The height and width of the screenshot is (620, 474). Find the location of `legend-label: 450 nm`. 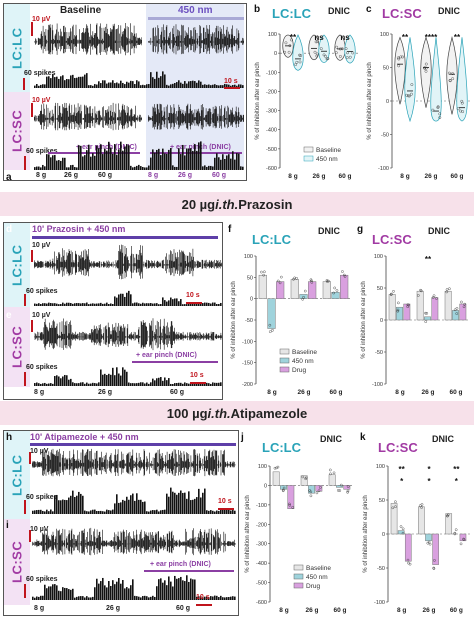

legend-label: 450 nm is located at coordinates (327, 159).